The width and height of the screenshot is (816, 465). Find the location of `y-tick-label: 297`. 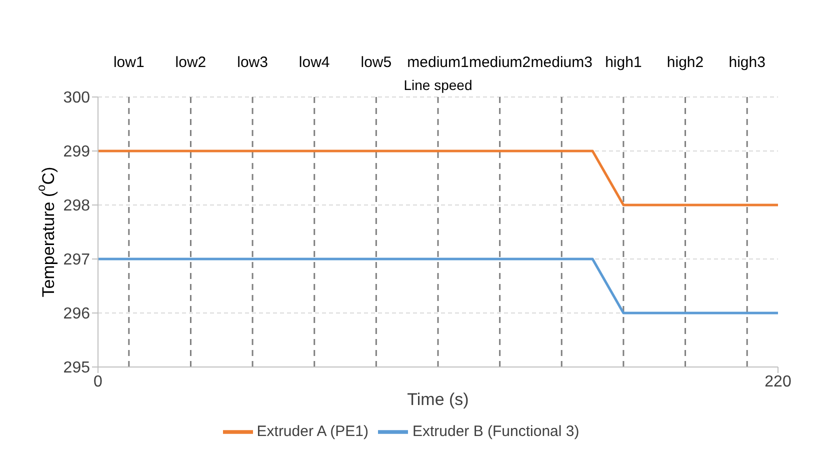

y-tick-label: 297 is located at coordinates (76, 260).